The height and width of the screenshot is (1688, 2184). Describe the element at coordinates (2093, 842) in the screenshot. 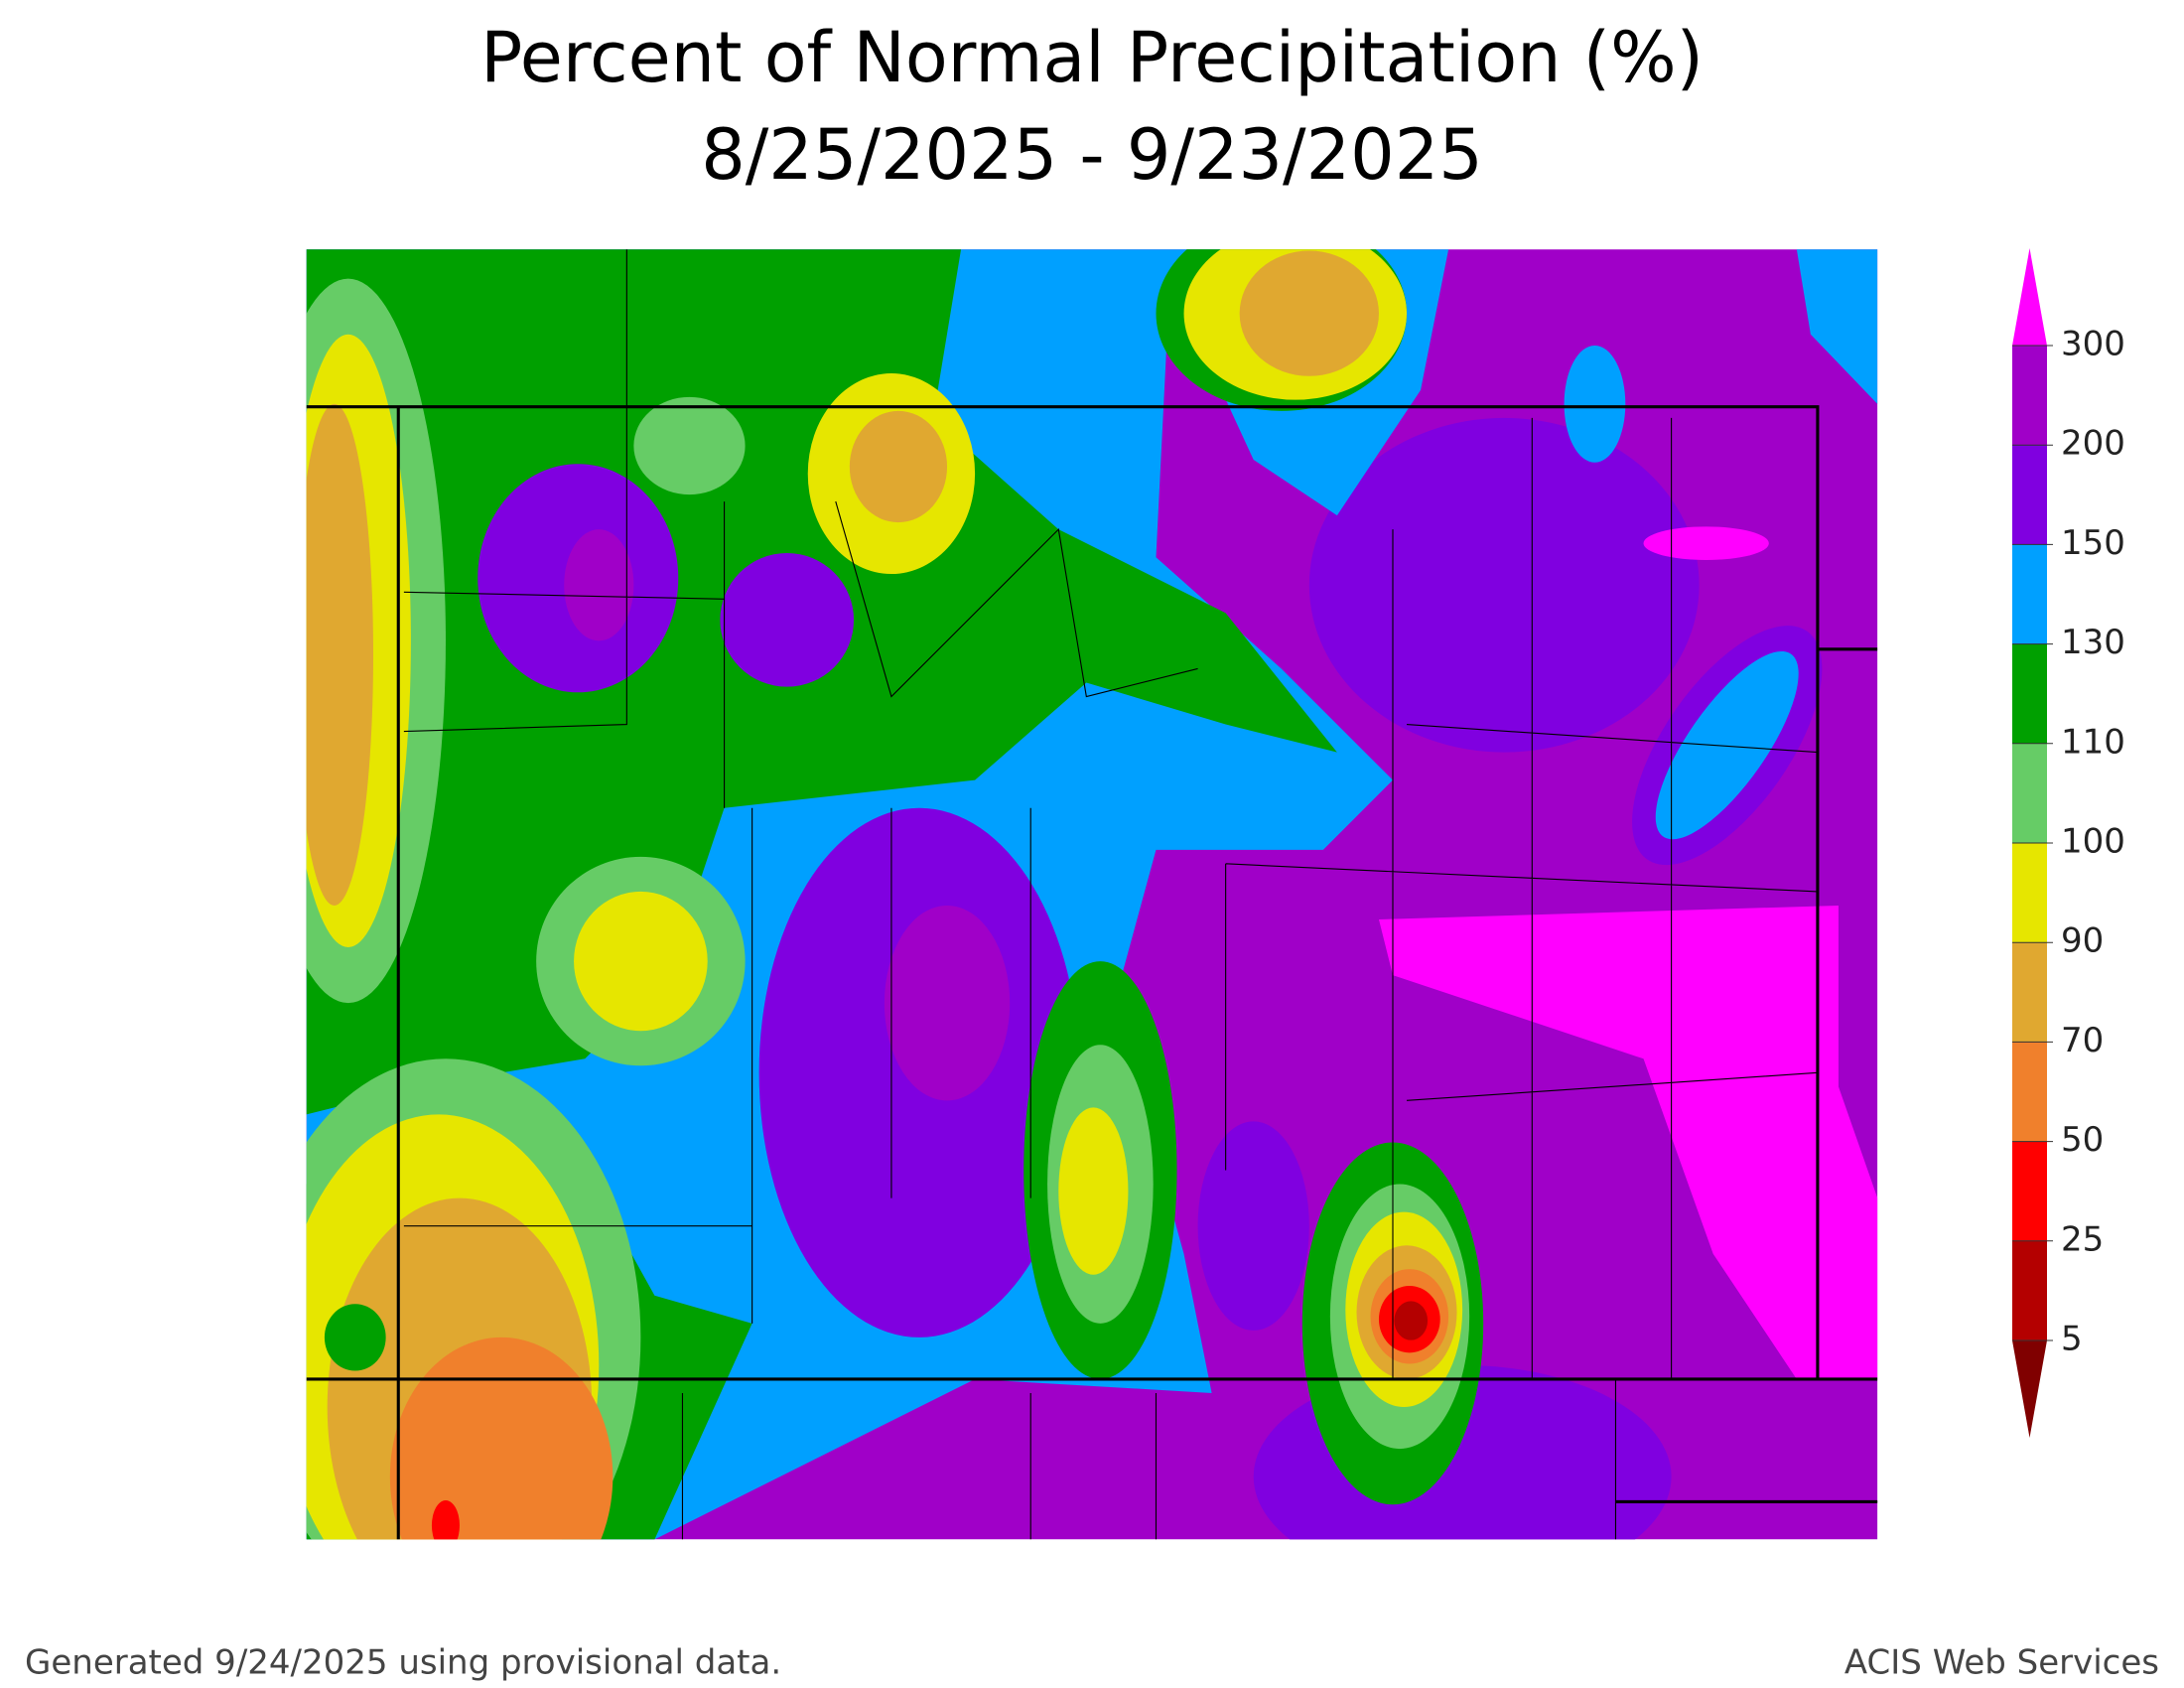

I see `legend-label: 100` at that location.